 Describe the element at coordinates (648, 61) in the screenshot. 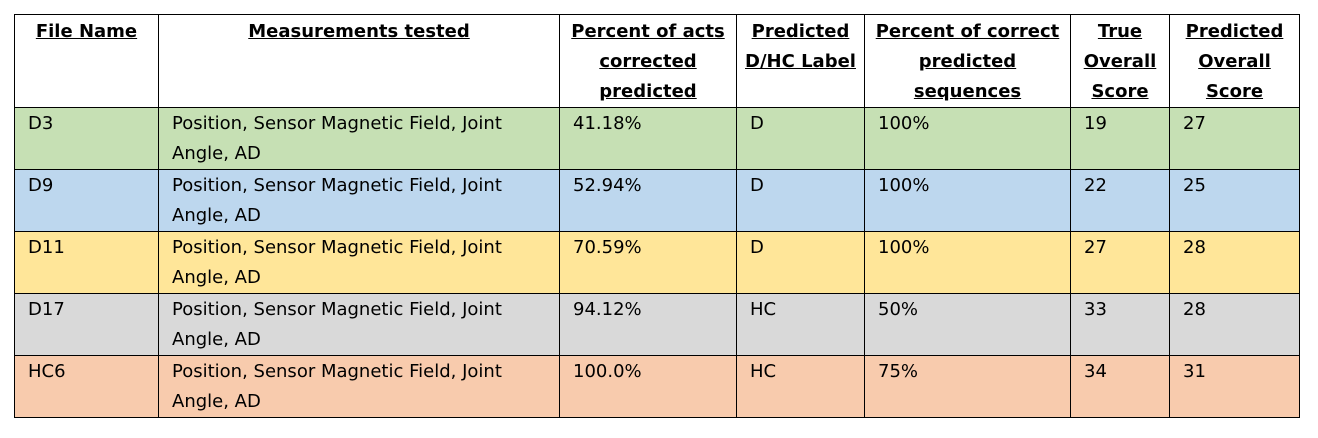

I see `header-cell: Percent of acts corrected predicted` at that location.